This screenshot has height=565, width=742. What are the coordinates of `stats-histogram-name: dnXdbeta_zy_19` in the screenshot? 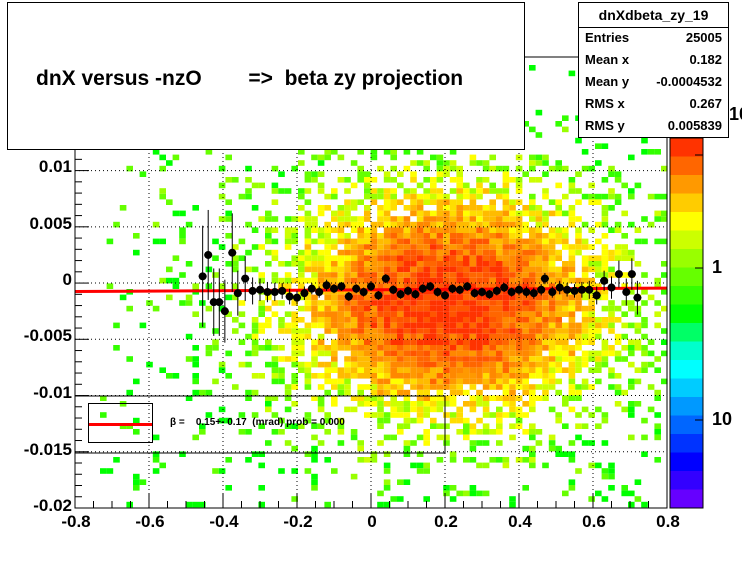 It's located at (653, 15).